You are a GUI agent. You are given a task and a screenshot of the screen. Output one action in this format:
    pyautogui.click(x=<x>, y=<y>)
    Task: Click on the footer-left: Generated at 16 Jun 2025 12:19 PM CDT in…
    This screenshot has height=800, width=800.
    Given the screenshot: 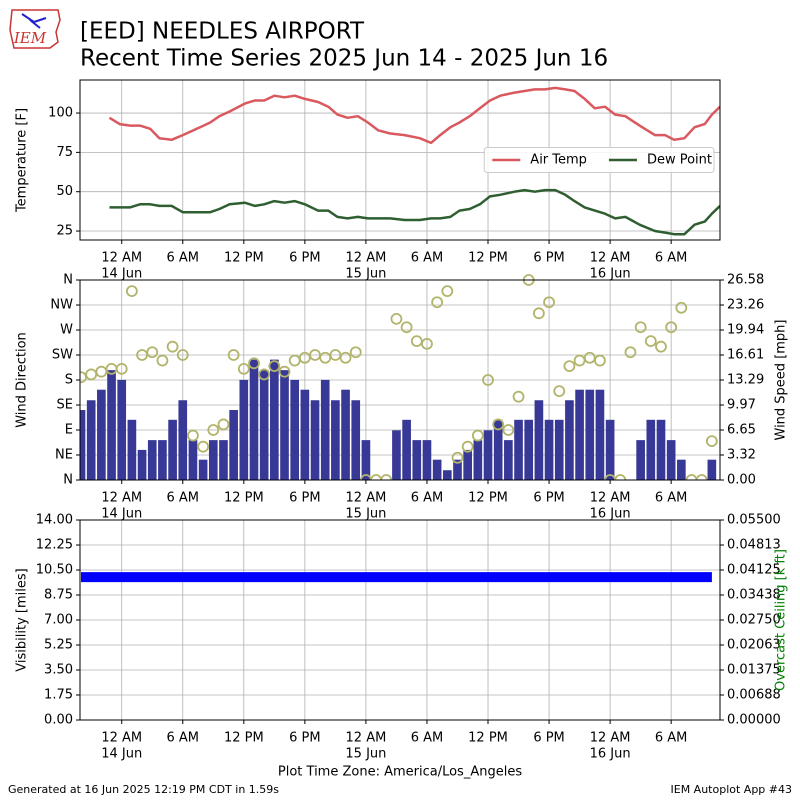 What is the action you would take?
    pyautogui.click(x=143, y=789)
    